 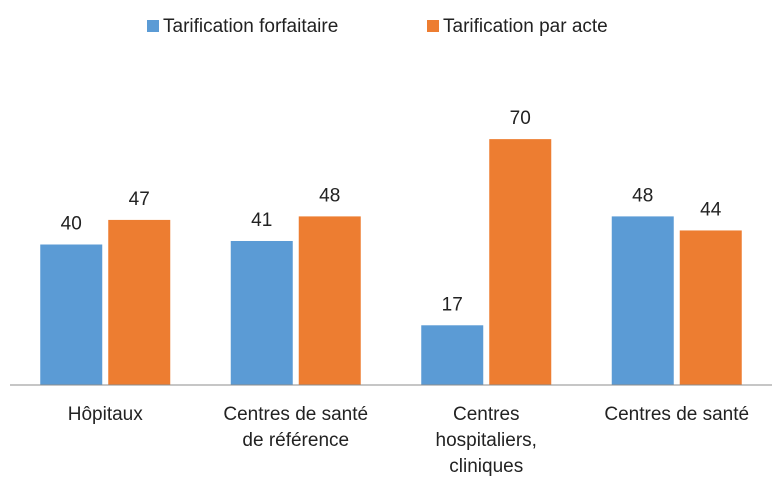 I want to click on data-label: 41, so click(x=261, y=220).